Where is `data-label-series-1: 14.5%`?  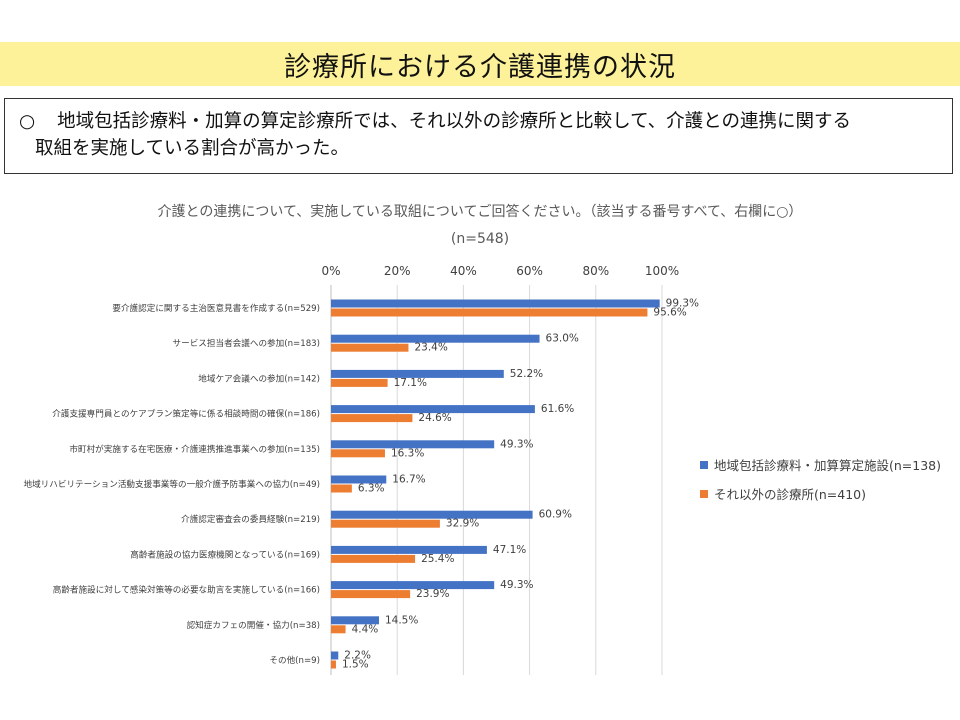 data-label-series-1: 14.5% is located at coordinates (401, 620).